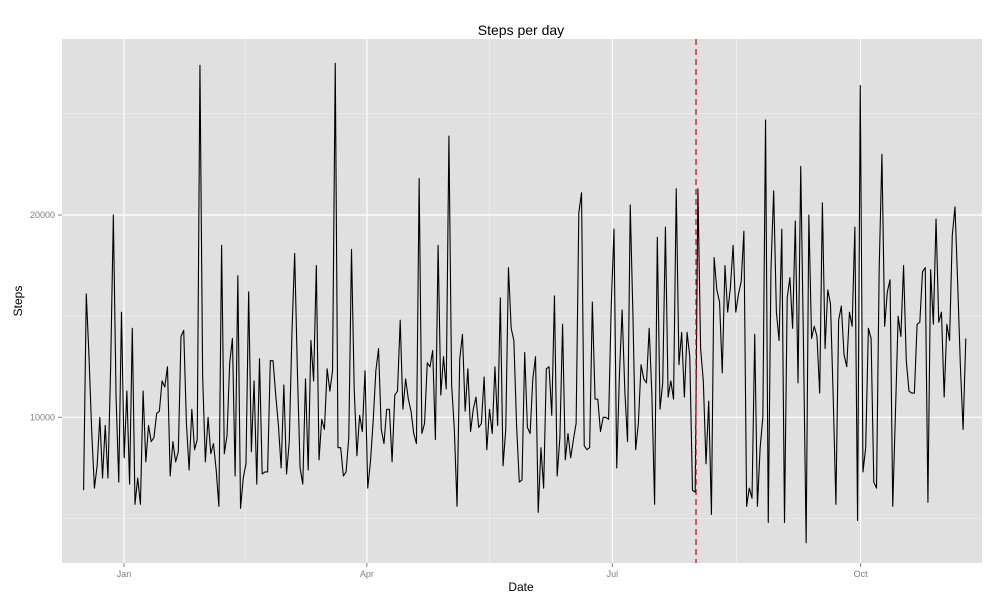  Describe the element at coordinates (18, 301) in the screenshot. I see `y-axis-title: Steps` at that location.